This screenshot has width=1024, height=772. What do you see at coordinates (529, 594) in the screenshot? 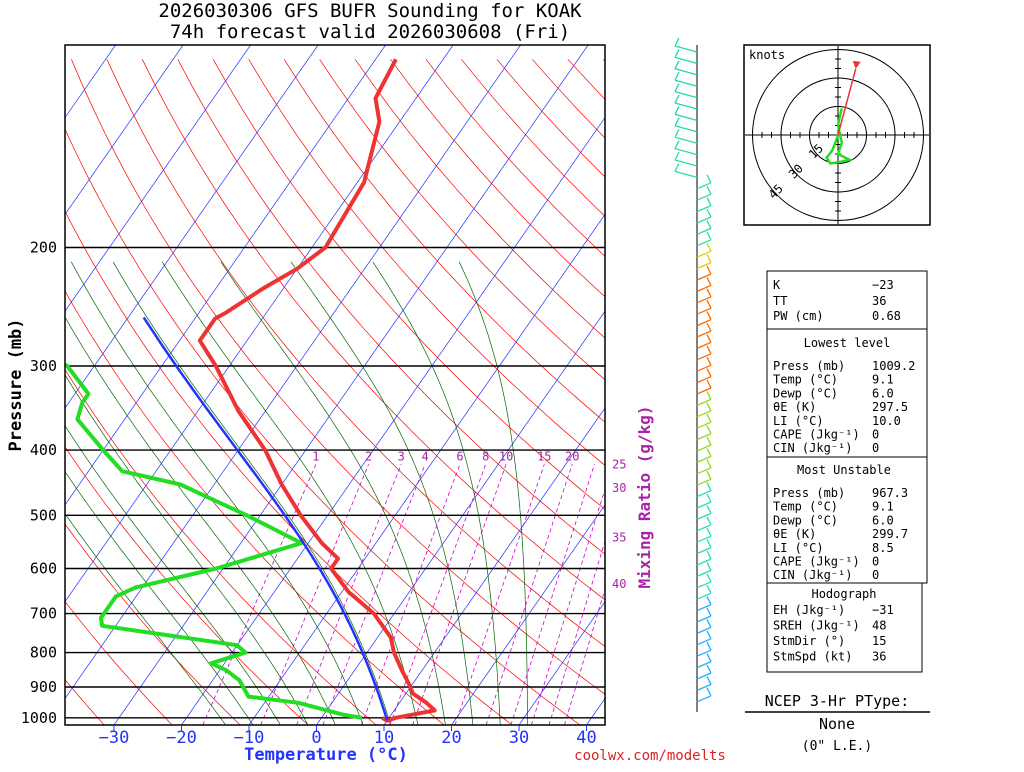
I see `mixing-ratio-line` at bounding box center [529, 594].